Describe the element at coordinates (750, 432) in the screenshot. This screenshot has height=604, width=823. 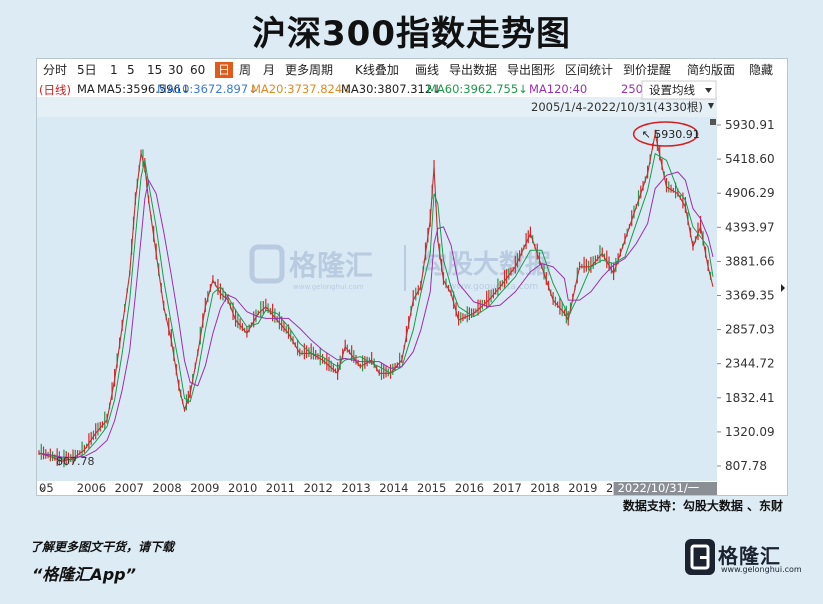
I see `y-tick-label: 1320.09` at that location.